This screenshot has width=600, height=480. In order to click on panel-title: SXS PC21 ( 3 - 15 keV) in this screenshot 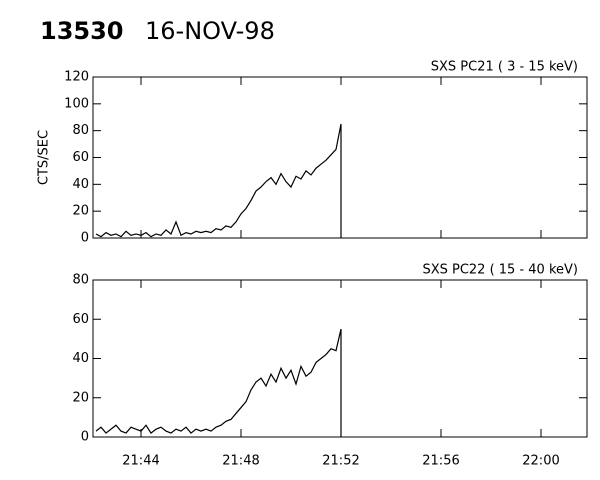, I will do `click(504, 67)`.